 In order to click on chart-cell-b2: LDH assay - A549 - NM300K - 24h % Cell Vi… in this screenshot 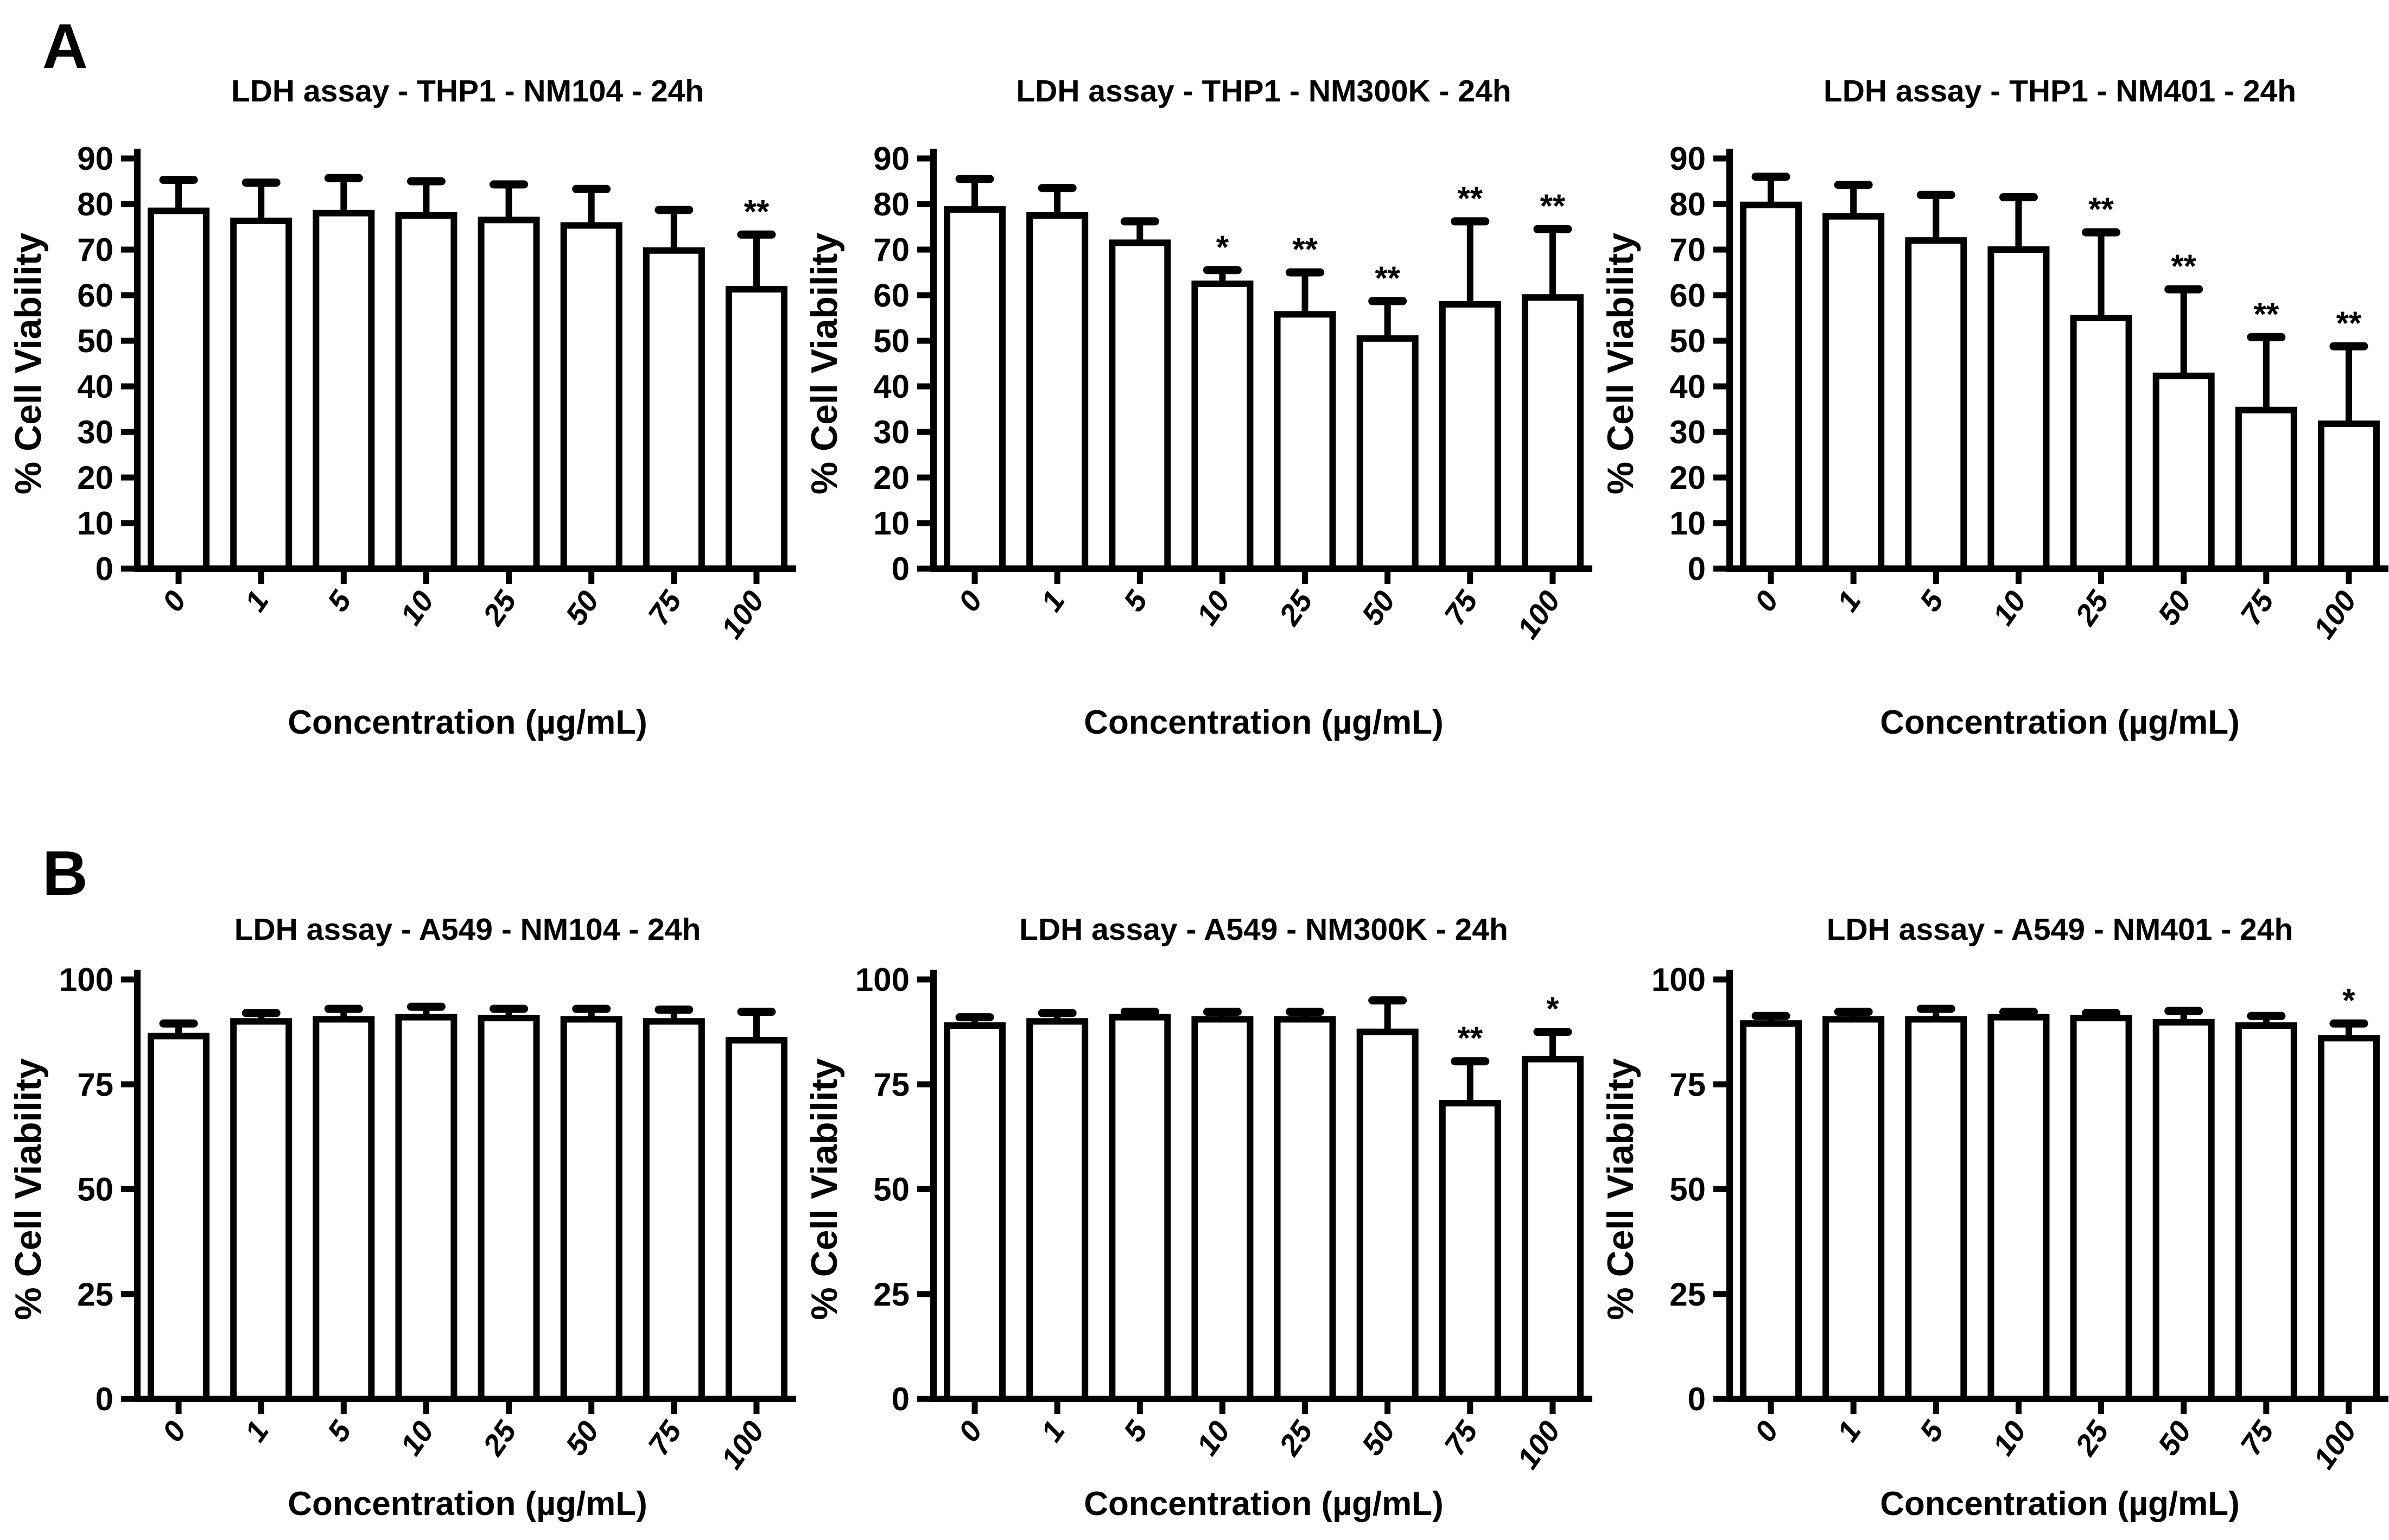, I will do `click(1194, 1193)`.